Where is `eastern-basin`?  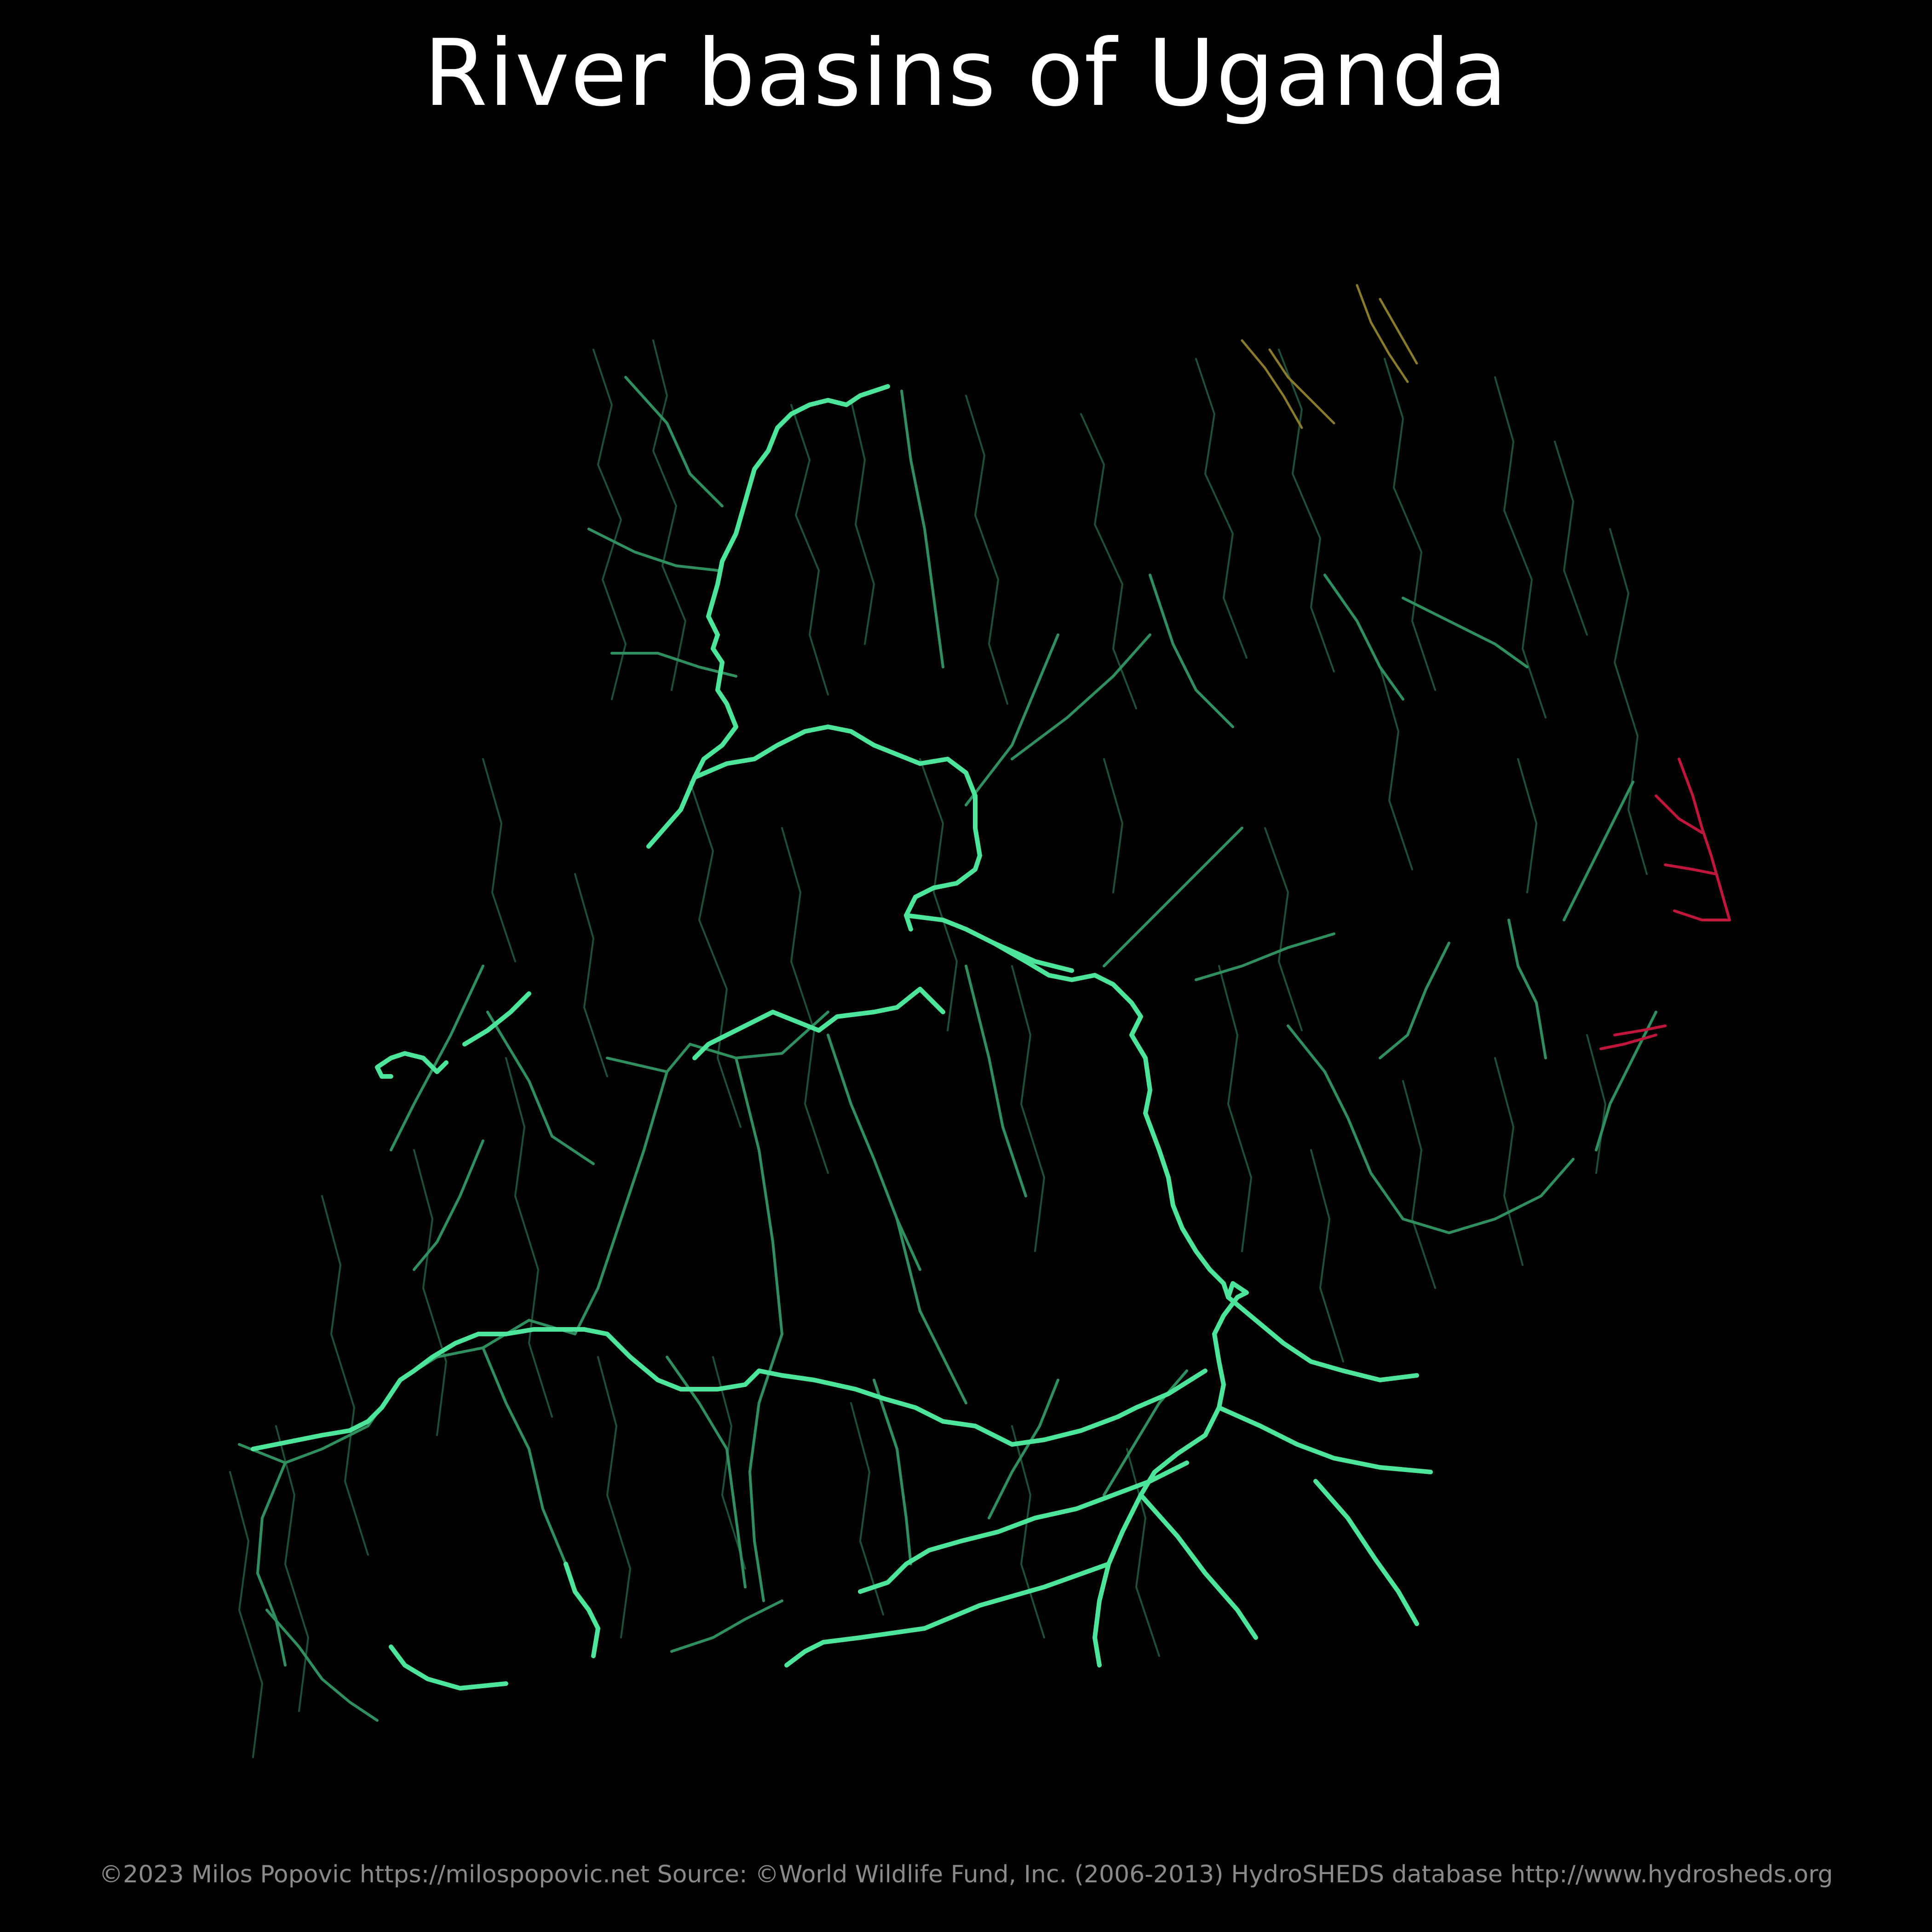
eastern-basin is located at coordinates (1665, 904).